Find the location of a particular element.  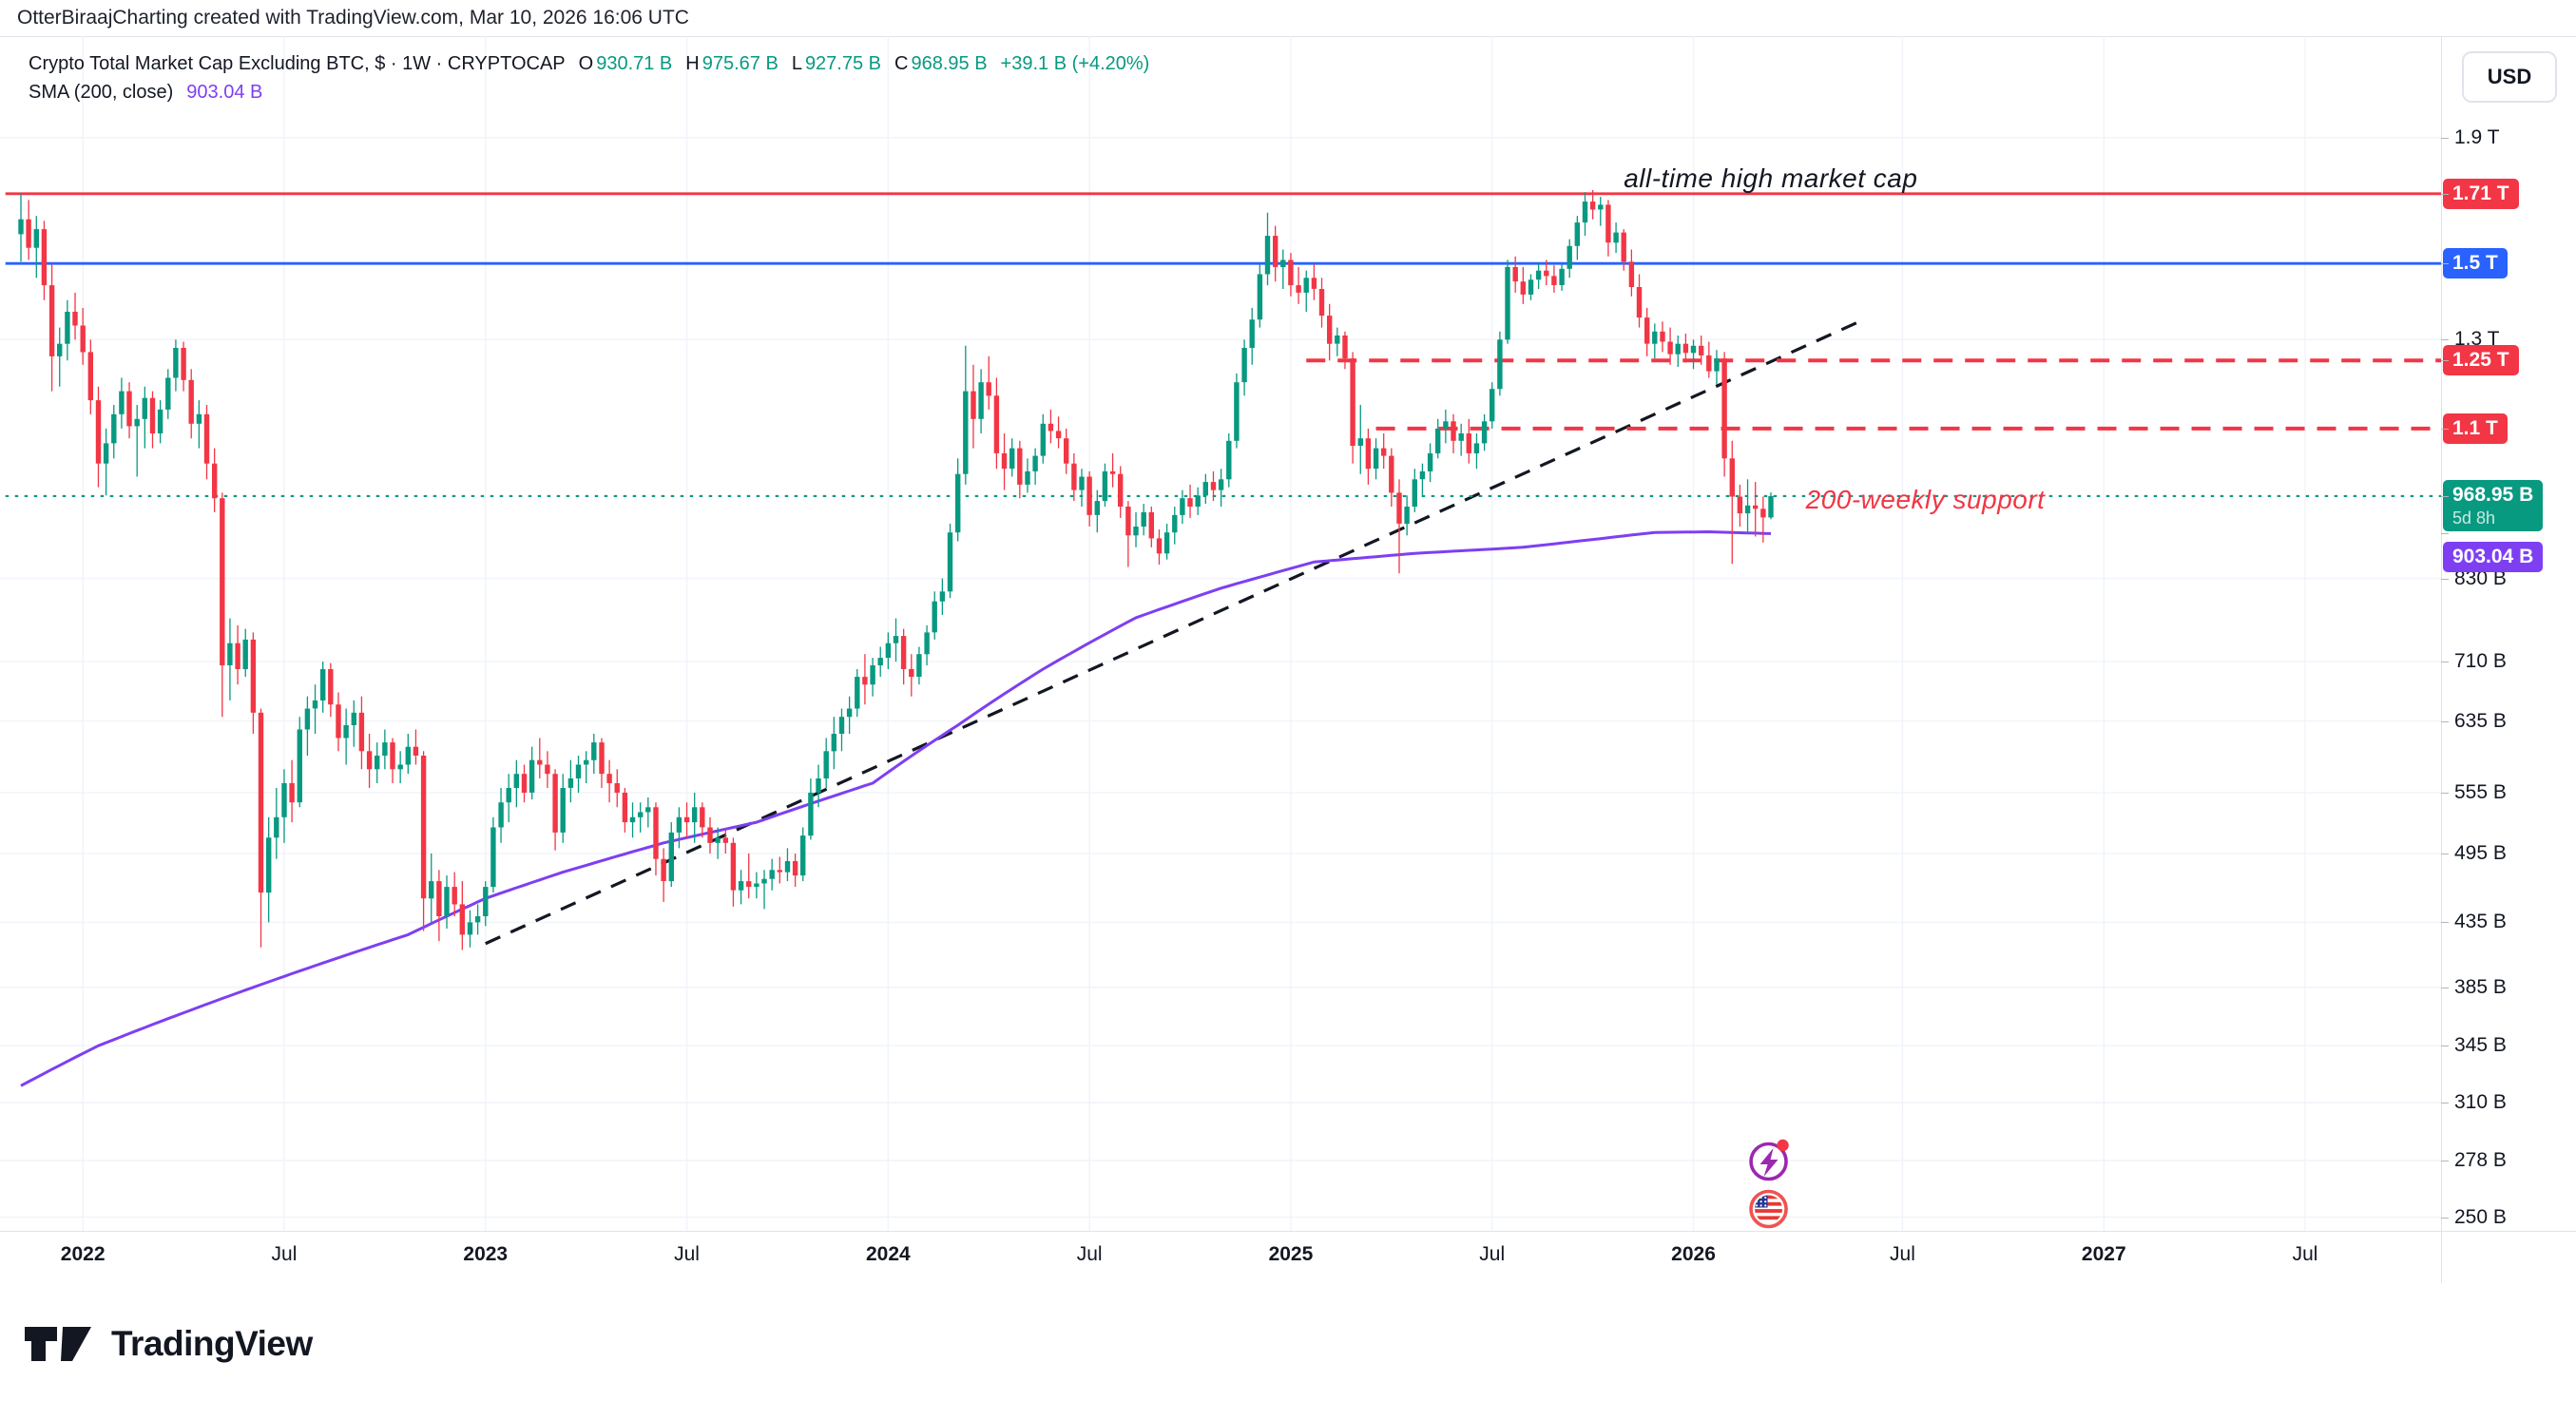

ohlc-close: C 968.95 B is located at coordinates (941, 64).